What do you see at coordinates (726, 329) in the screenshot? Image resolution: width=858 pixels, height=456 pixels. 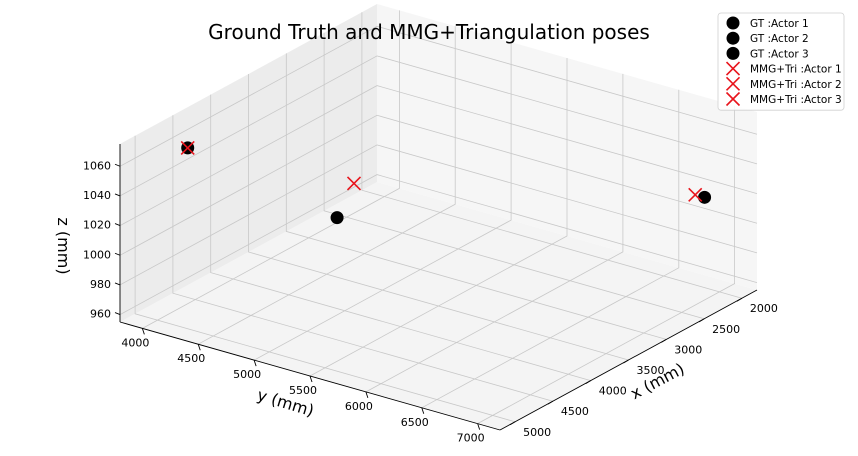 I see `x-tick-label: 2500` at bounding box center [726, 329].